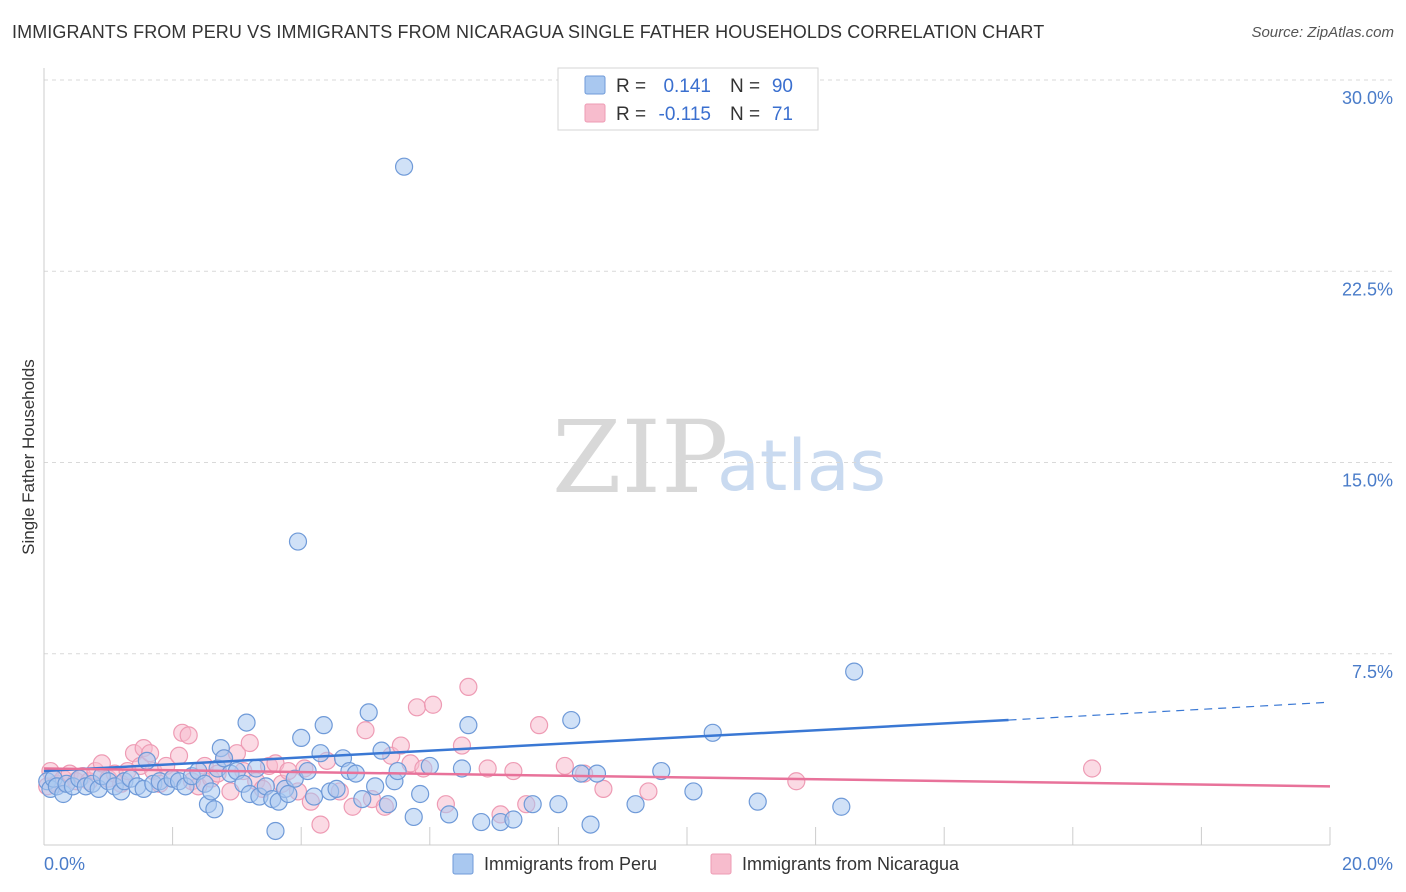 The height and width of the screenshot is (892, 1406). What do you see at coordinates (595, 85) in the screenshot?
I see `legend-swatch-peru` at bounding box center [595, 85].